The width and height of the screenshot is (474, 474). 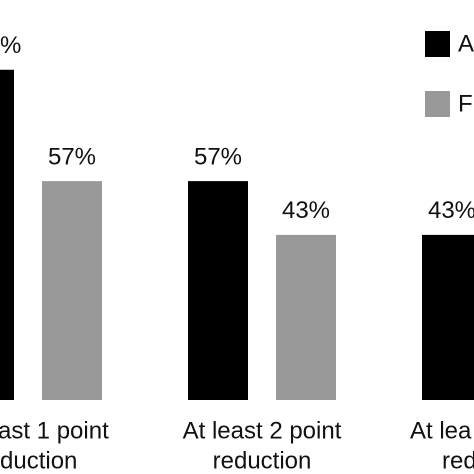 I want to click on x-tick-label: duction, so click(x=38, y=460).